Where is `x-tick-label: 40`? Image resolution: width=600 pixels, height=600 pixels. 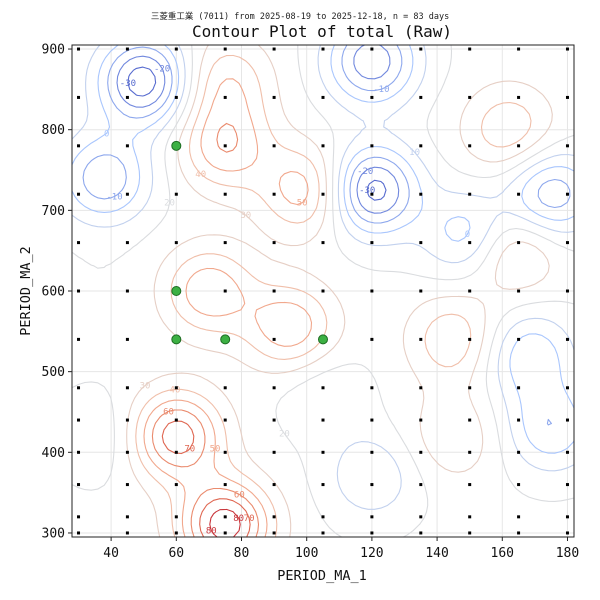 x-tick-label: 40 is located at coordinates (111, 553).